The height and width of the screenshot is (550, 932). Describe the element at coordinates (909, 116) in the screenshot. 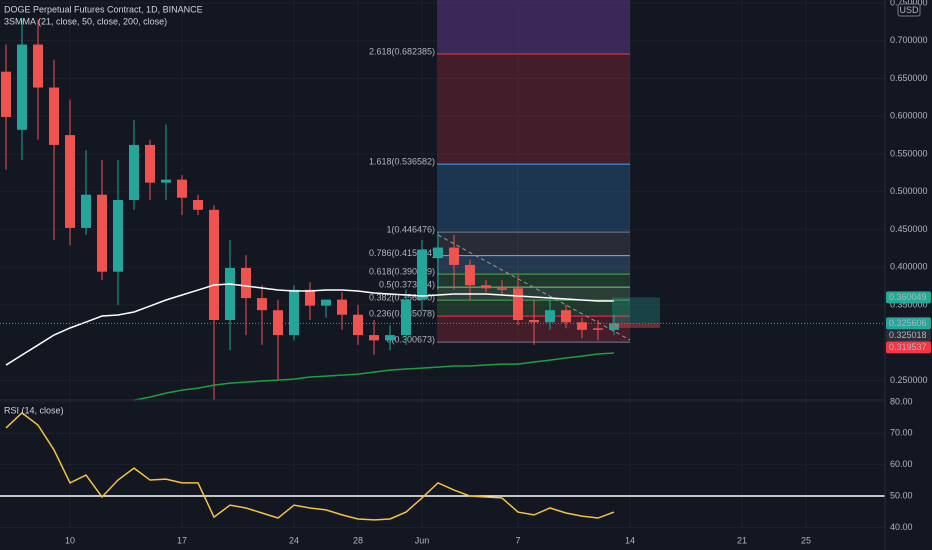

I see `y-tick-label: 0.600000` at that location.